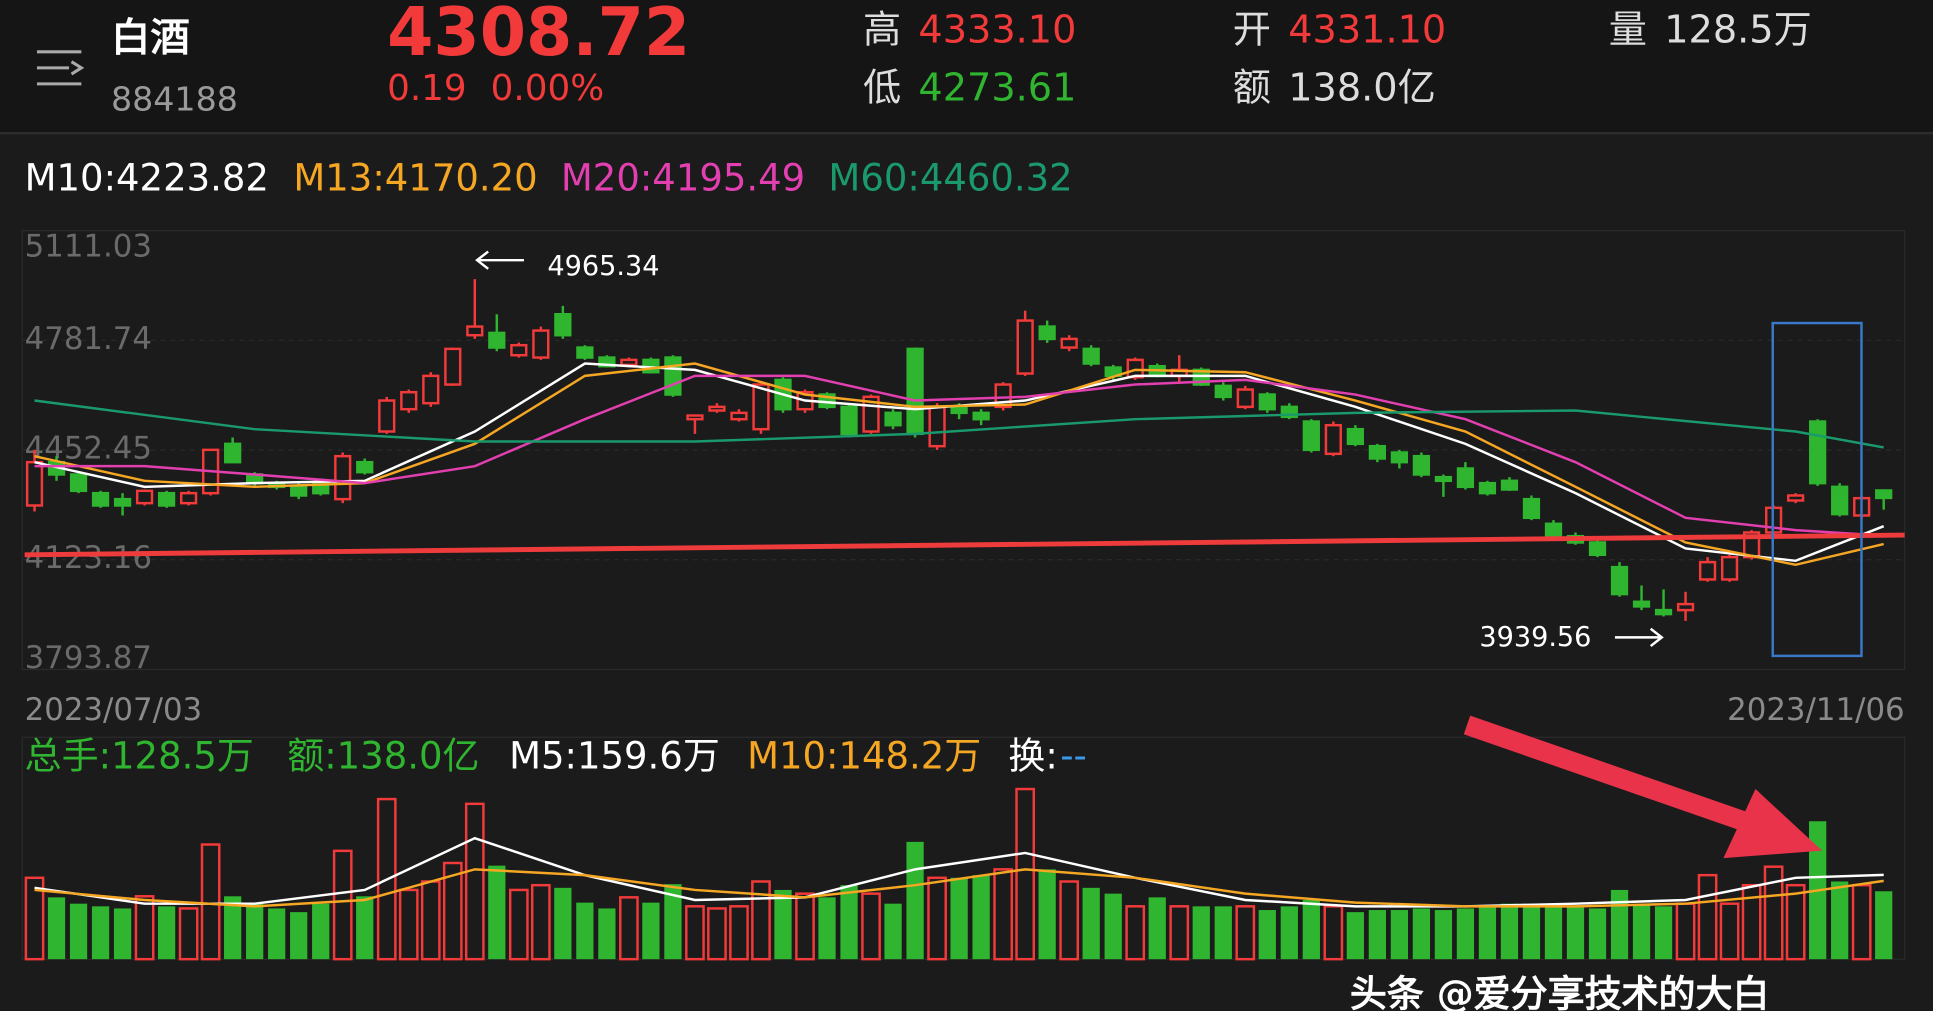  Describe the element at coordinates (1817, 489) in the screenshot. I see `highlight-box` at that location.